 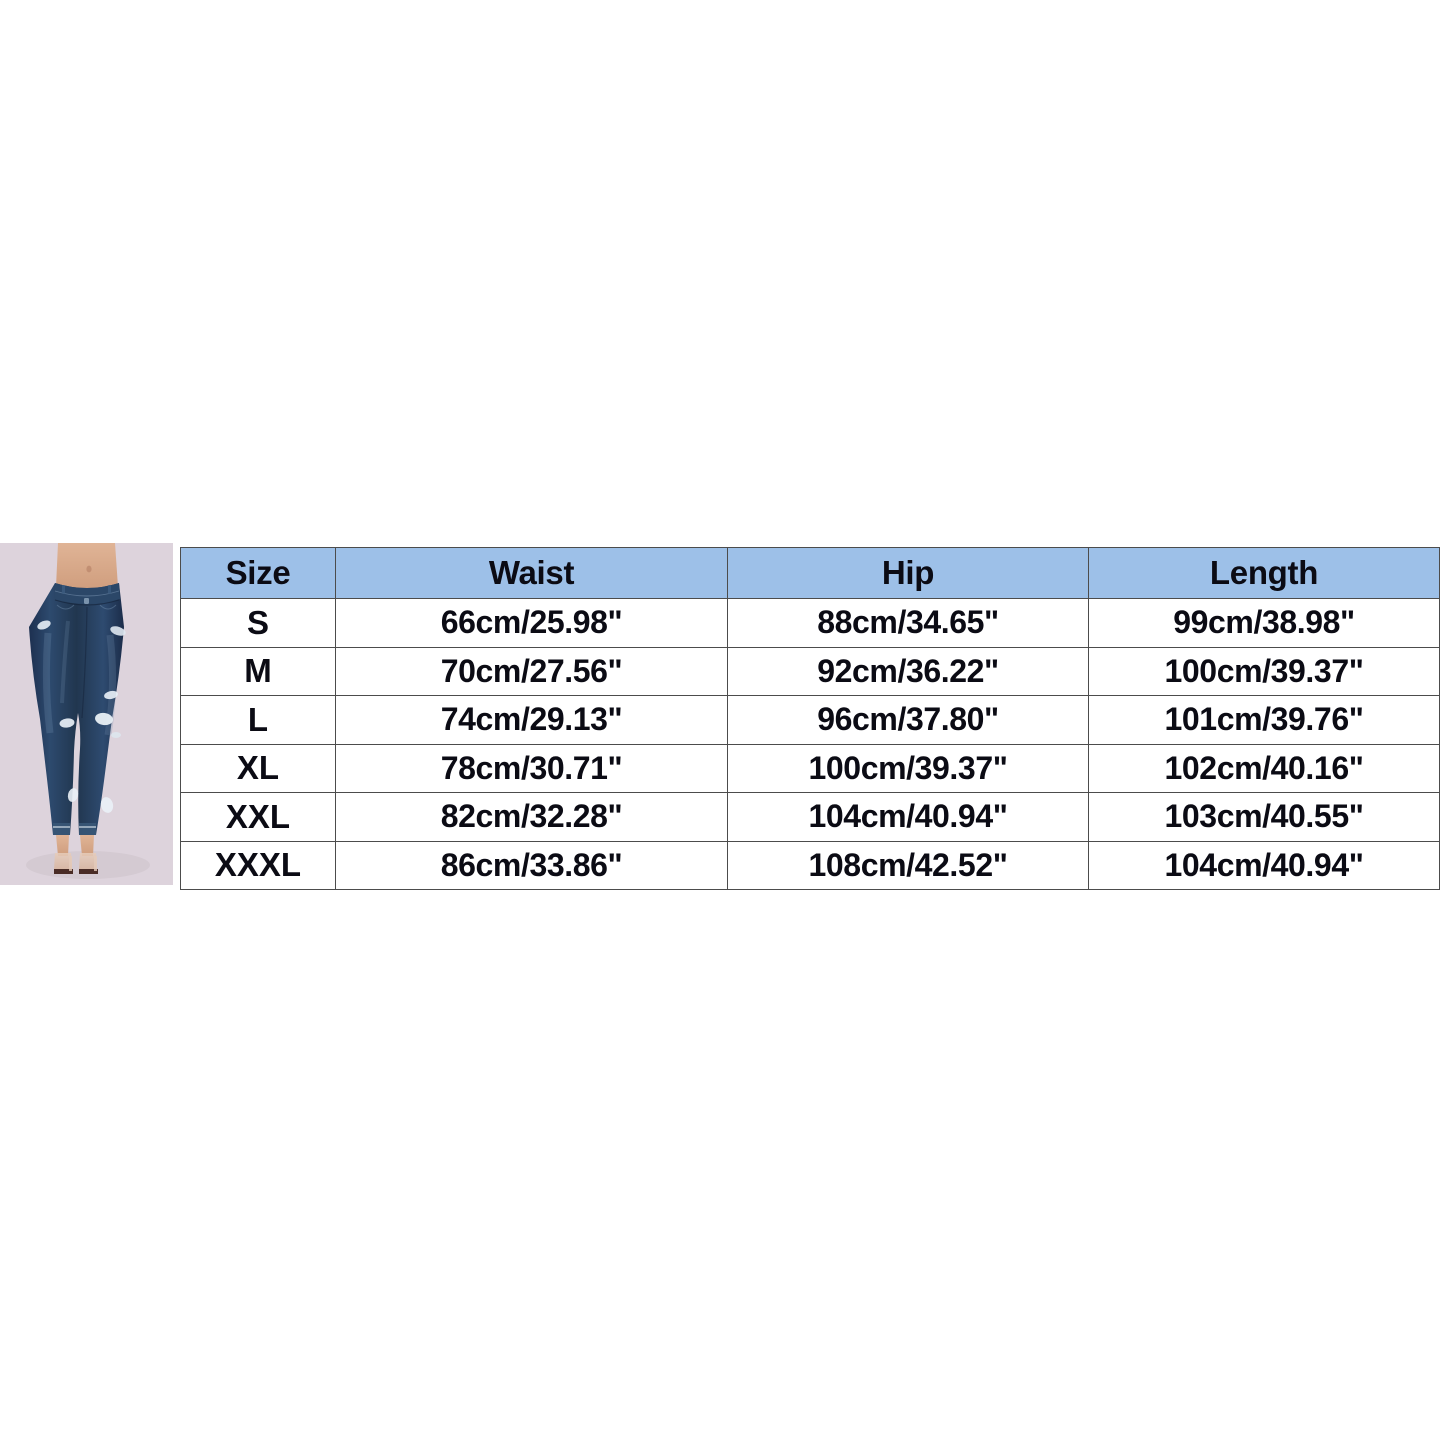 I want to click on cell-waist: 70cm/27.56", so click(x=531, y=671).